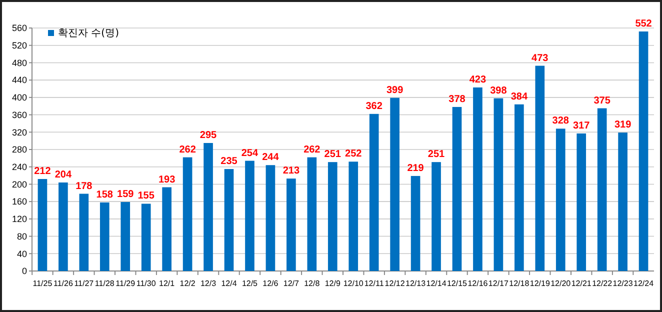 Image resolution: width=662 pixels, height=312 pixels. I want to click on data-label: 212, so click(43, 172).